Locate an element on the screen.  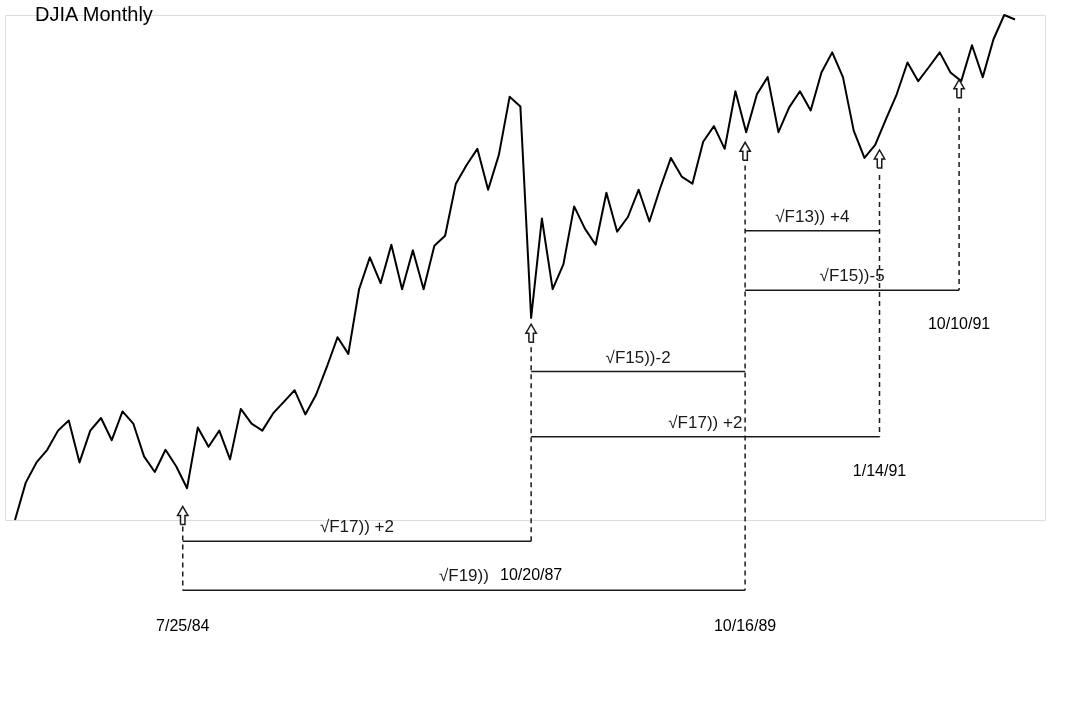
text: 10/16/89 is located at coordinates (745, 626).